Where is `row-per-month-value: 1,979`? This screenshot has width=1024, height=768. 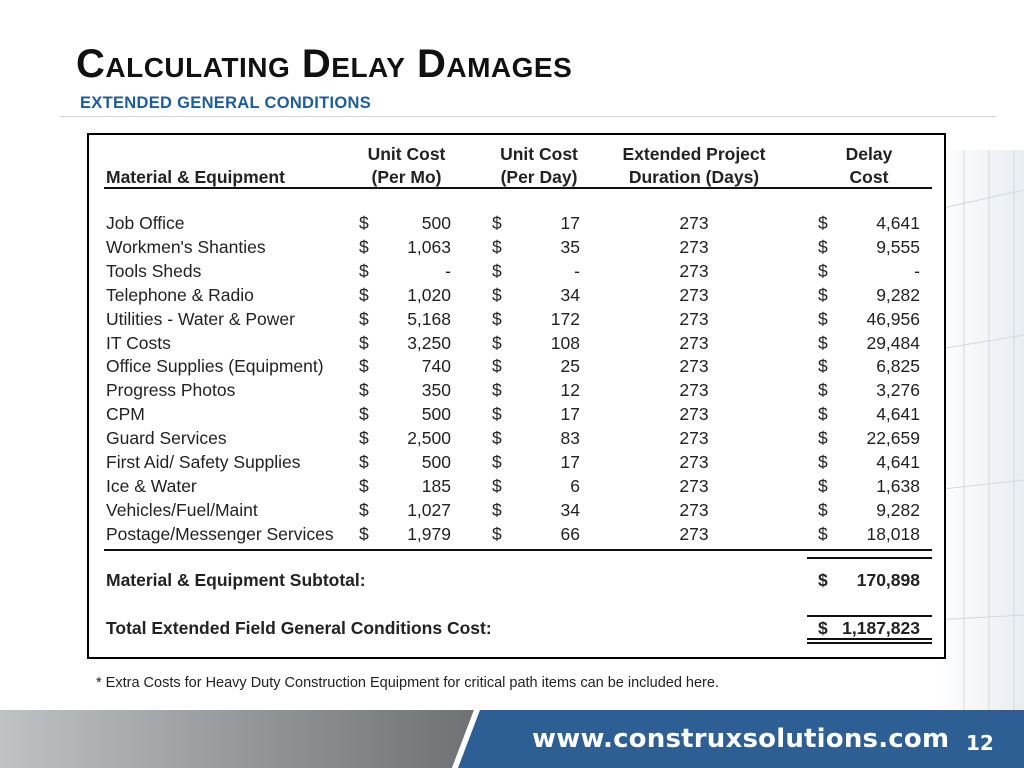
row-per-month-value: 1,979 is located at coordinates (429, 533).